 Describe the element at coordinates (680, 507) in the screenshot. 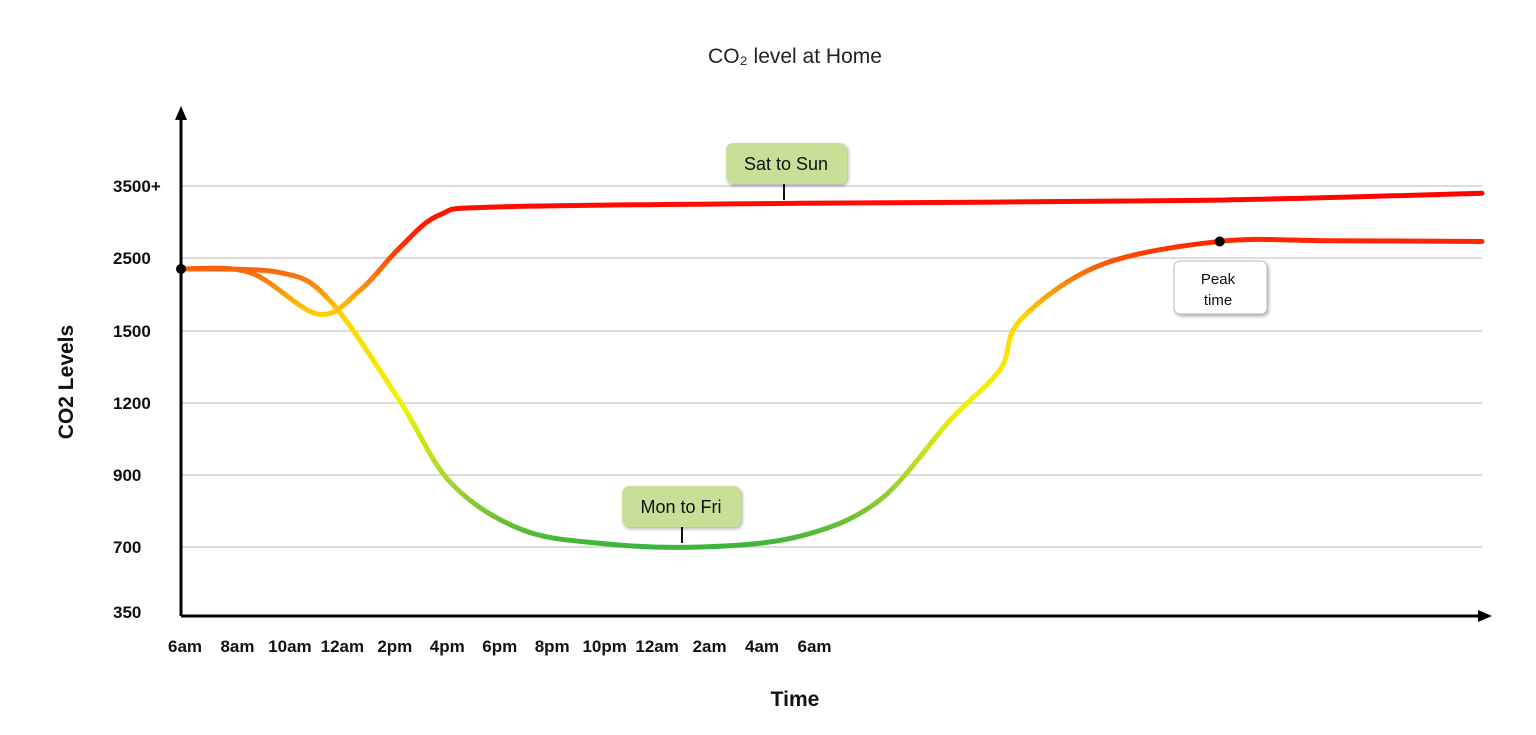

I see `annotation-label: Mon to Fri` at that location.